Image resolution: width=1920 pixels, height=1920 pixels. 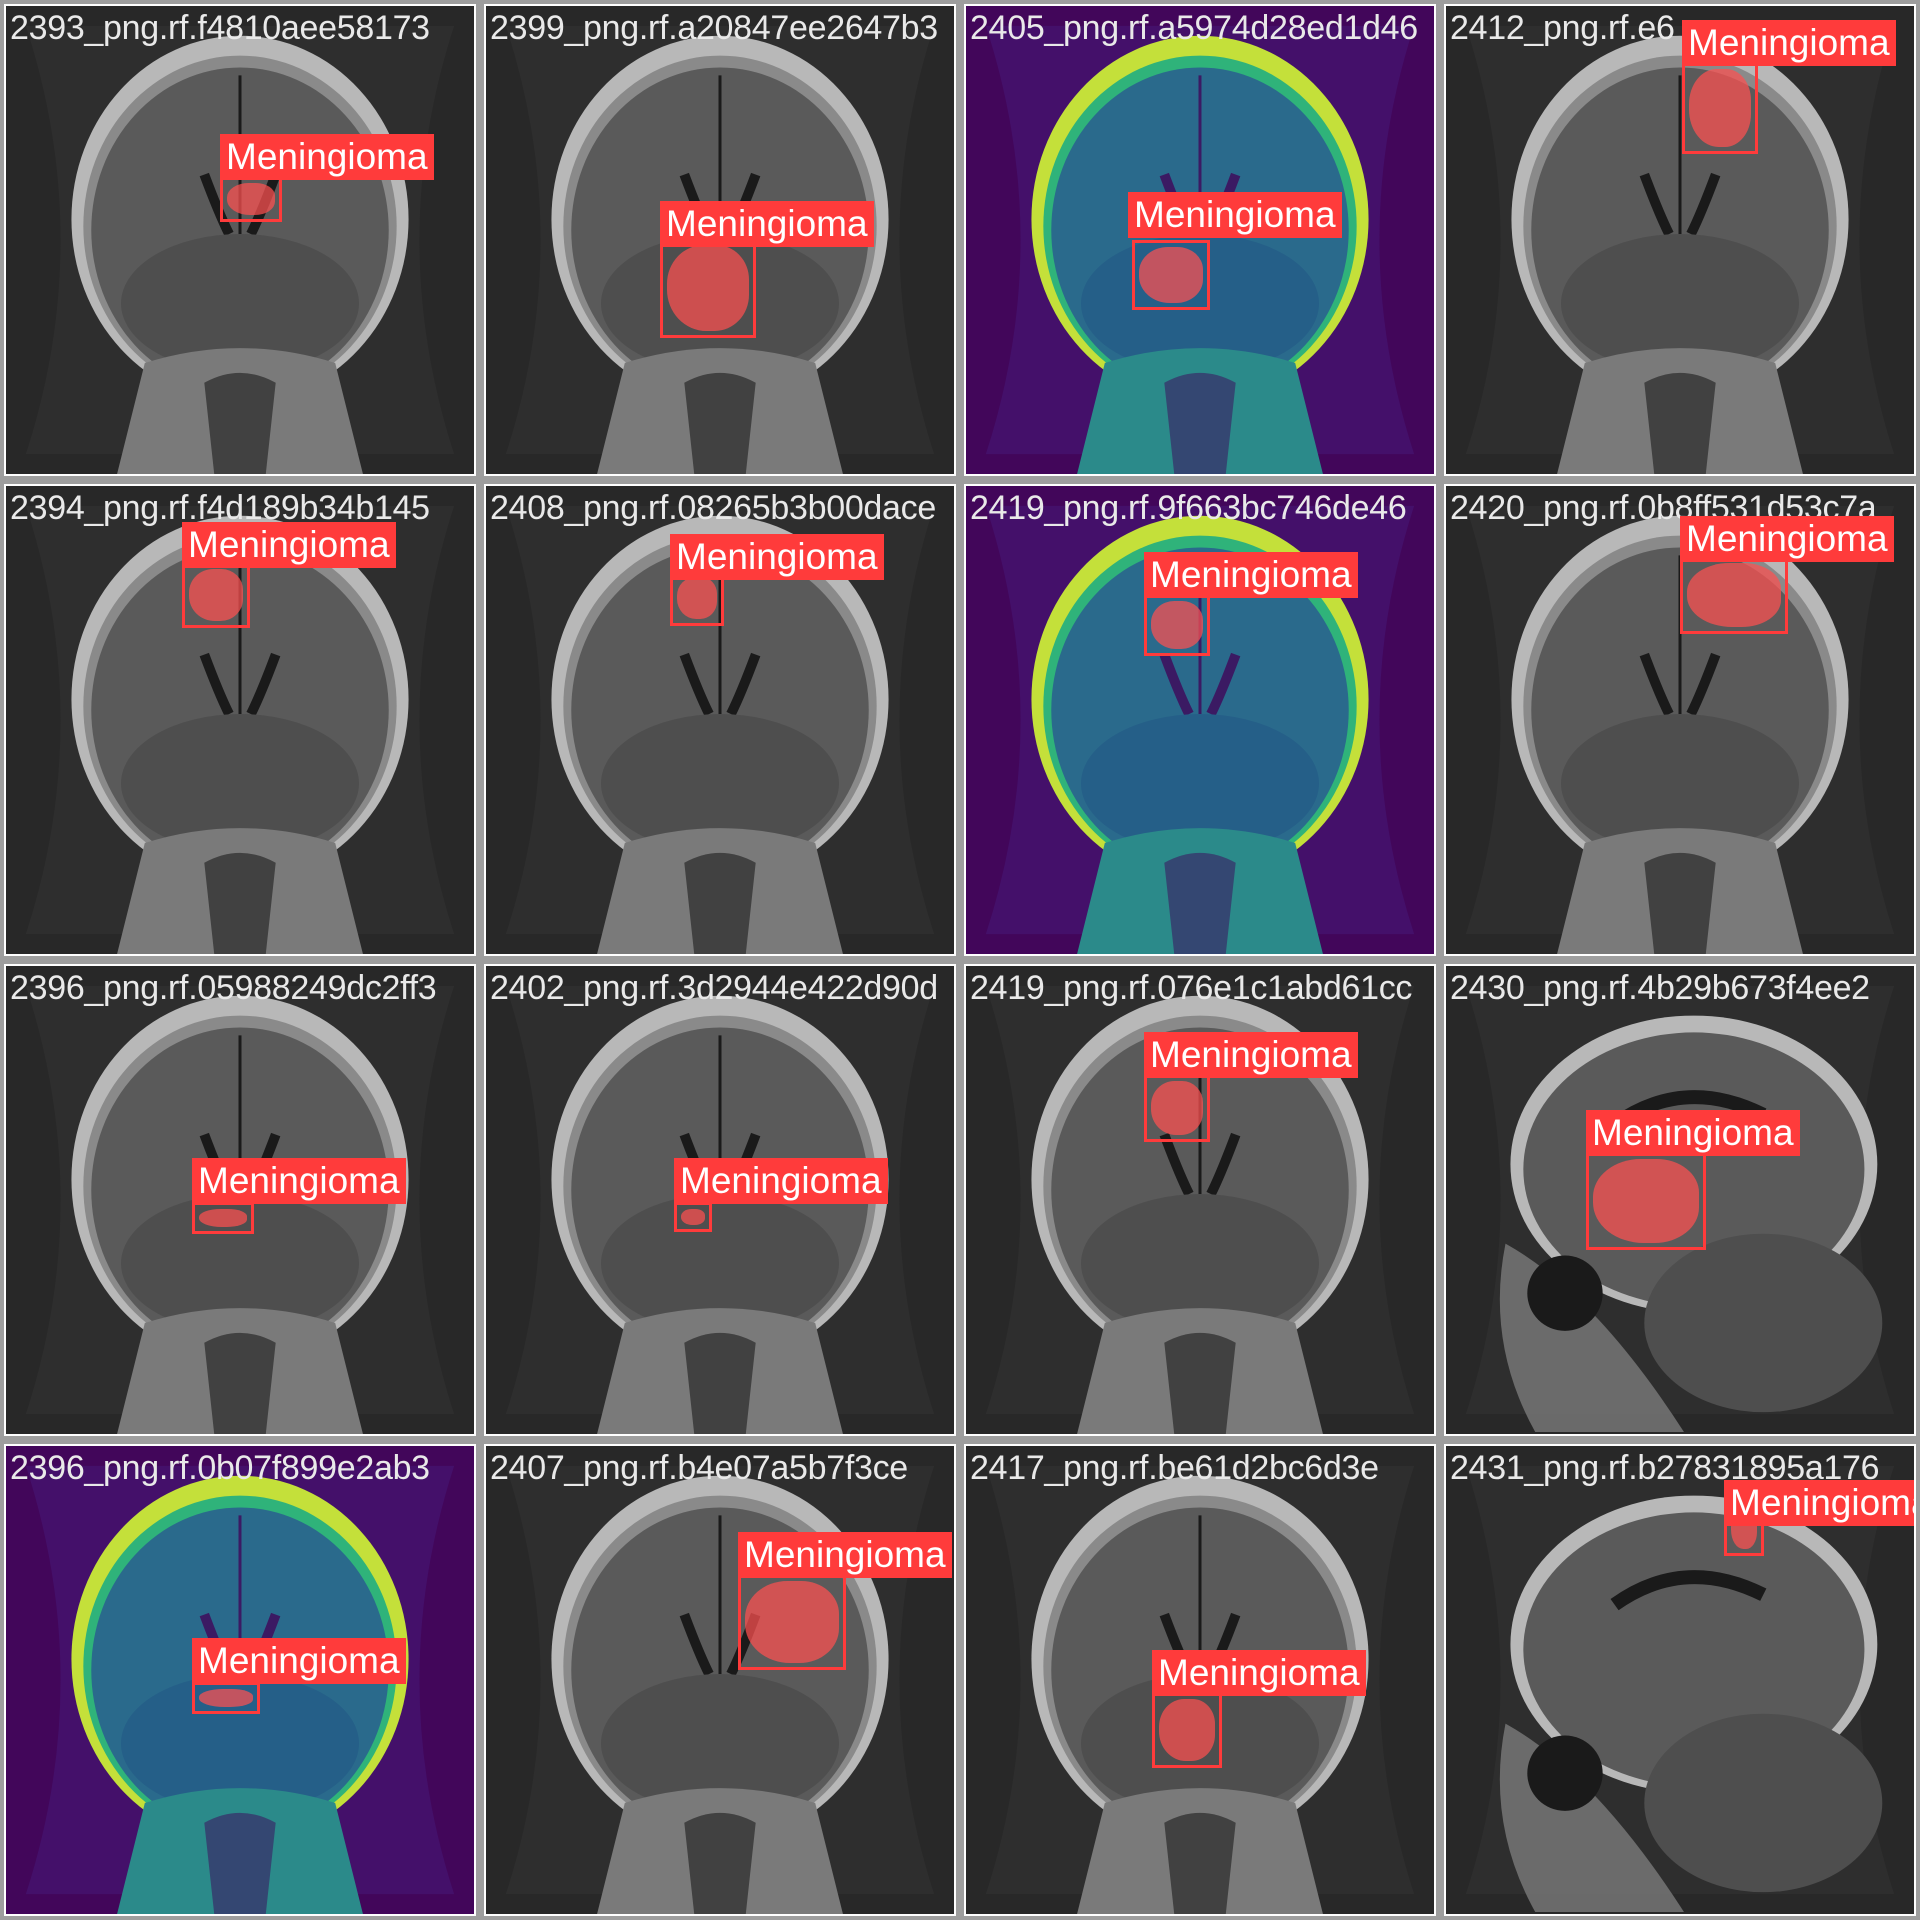 I want to click on image-filename: 2402_png.rf.3d2944e422d90d, so click(x=714, y=988).